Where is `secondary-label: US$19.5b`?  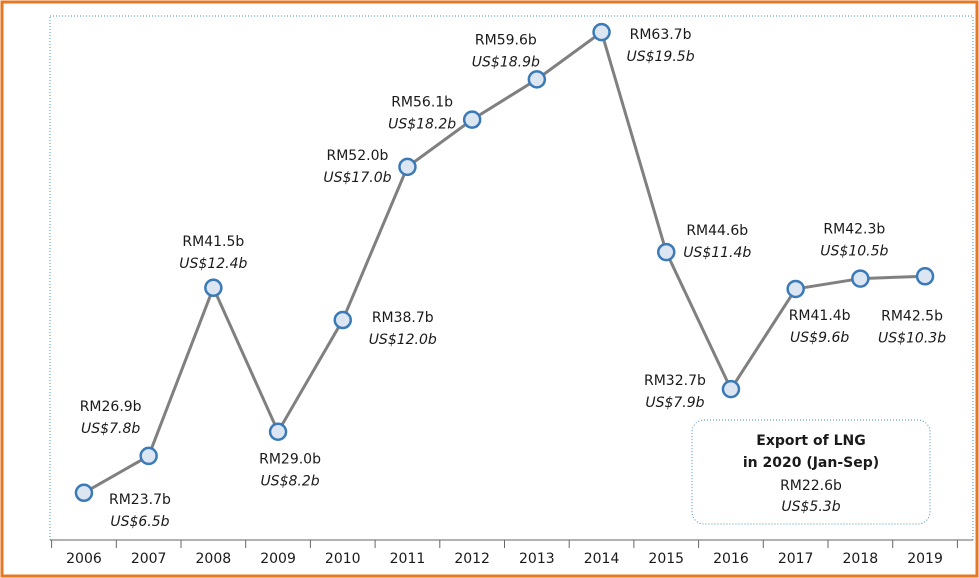
secondary-label: US$19.5b is located at coordinates (660, 57).